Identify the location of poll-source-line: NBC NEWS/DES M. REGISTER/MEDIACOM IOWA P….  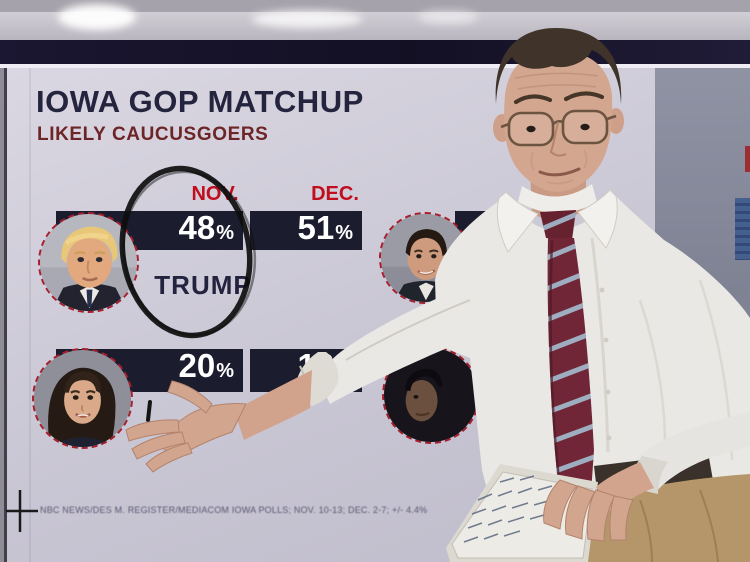
(234, 510).